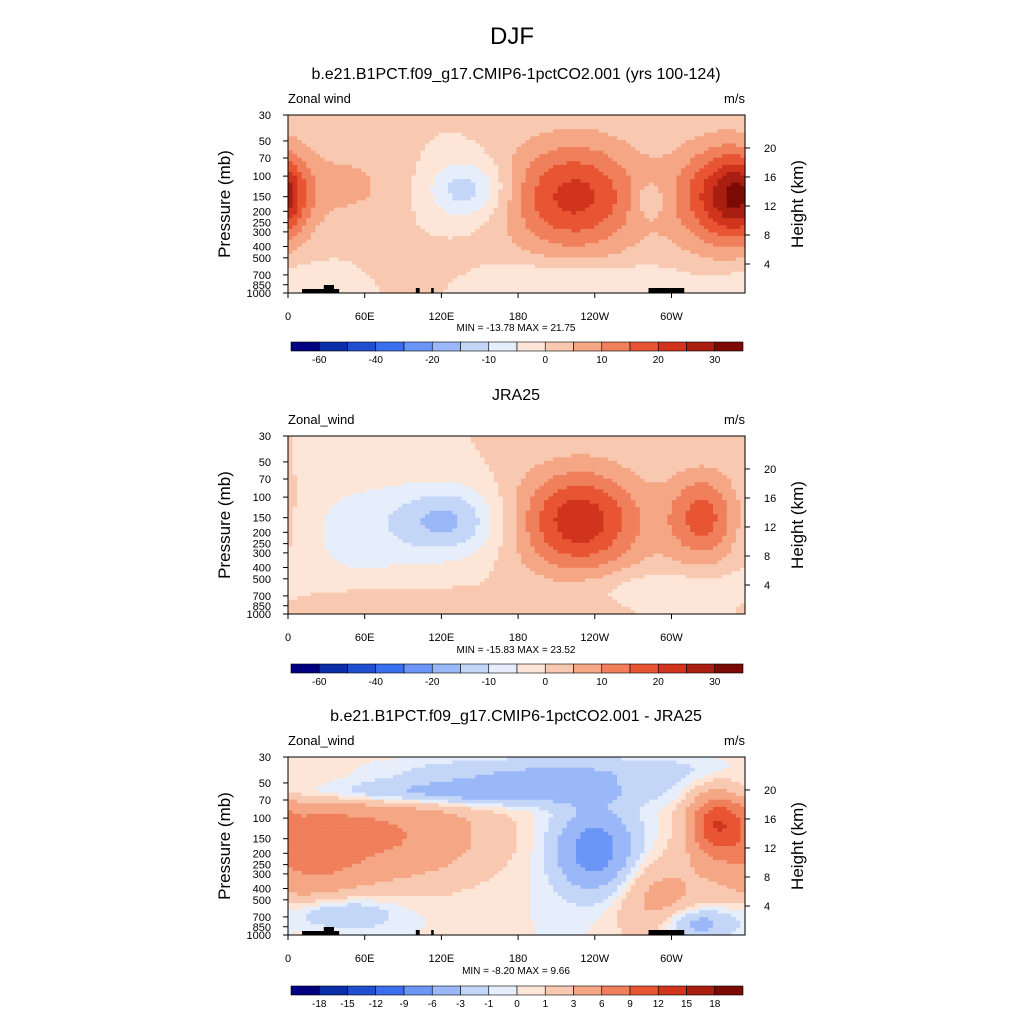 The height and width of the screenshot is (1024, 1024). What do you see at coordinates (517, 204) in the screenshot?
I see `field-raster` at bounding box center [517, 204].